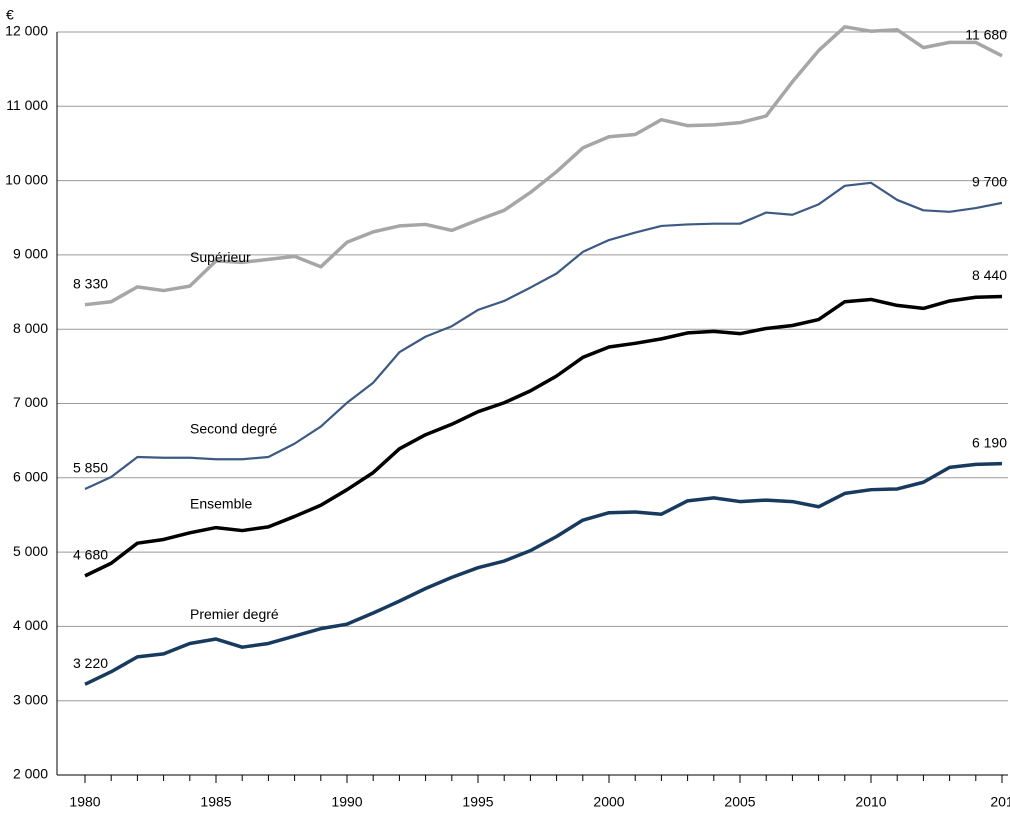 This screenshot has width=1010, height=819. What do you see at coordinates (27, 105) in the screenshot?
I see `y-tick-label: 11 000` at bounding box center [27, 105].